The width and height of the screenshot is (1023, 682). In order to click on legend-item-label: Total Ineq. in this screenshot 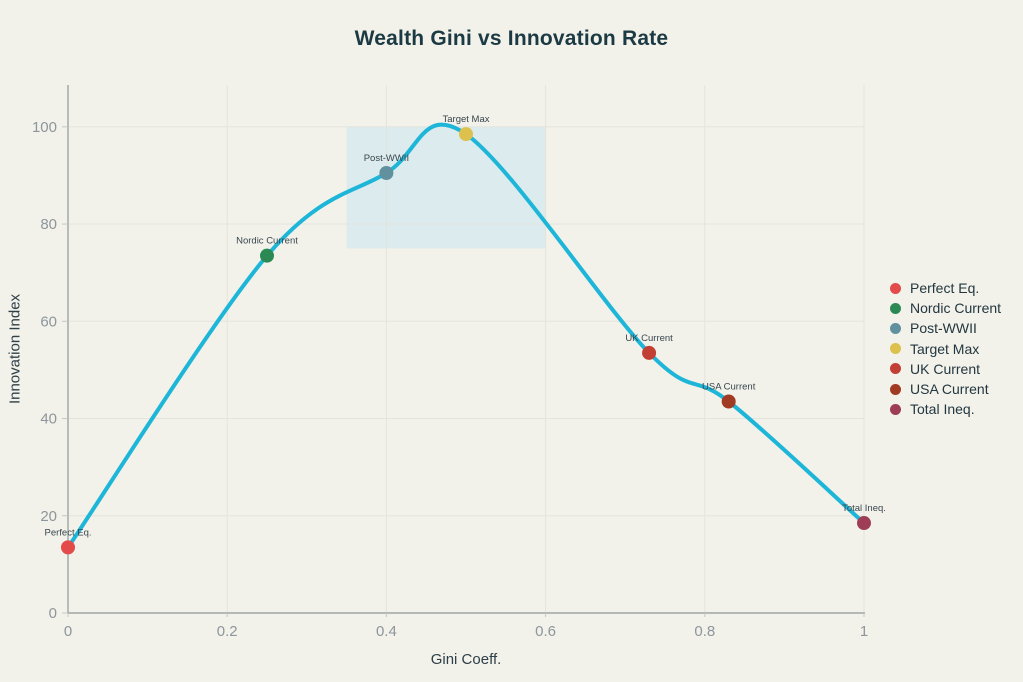, I will do `click(942, 409)`.